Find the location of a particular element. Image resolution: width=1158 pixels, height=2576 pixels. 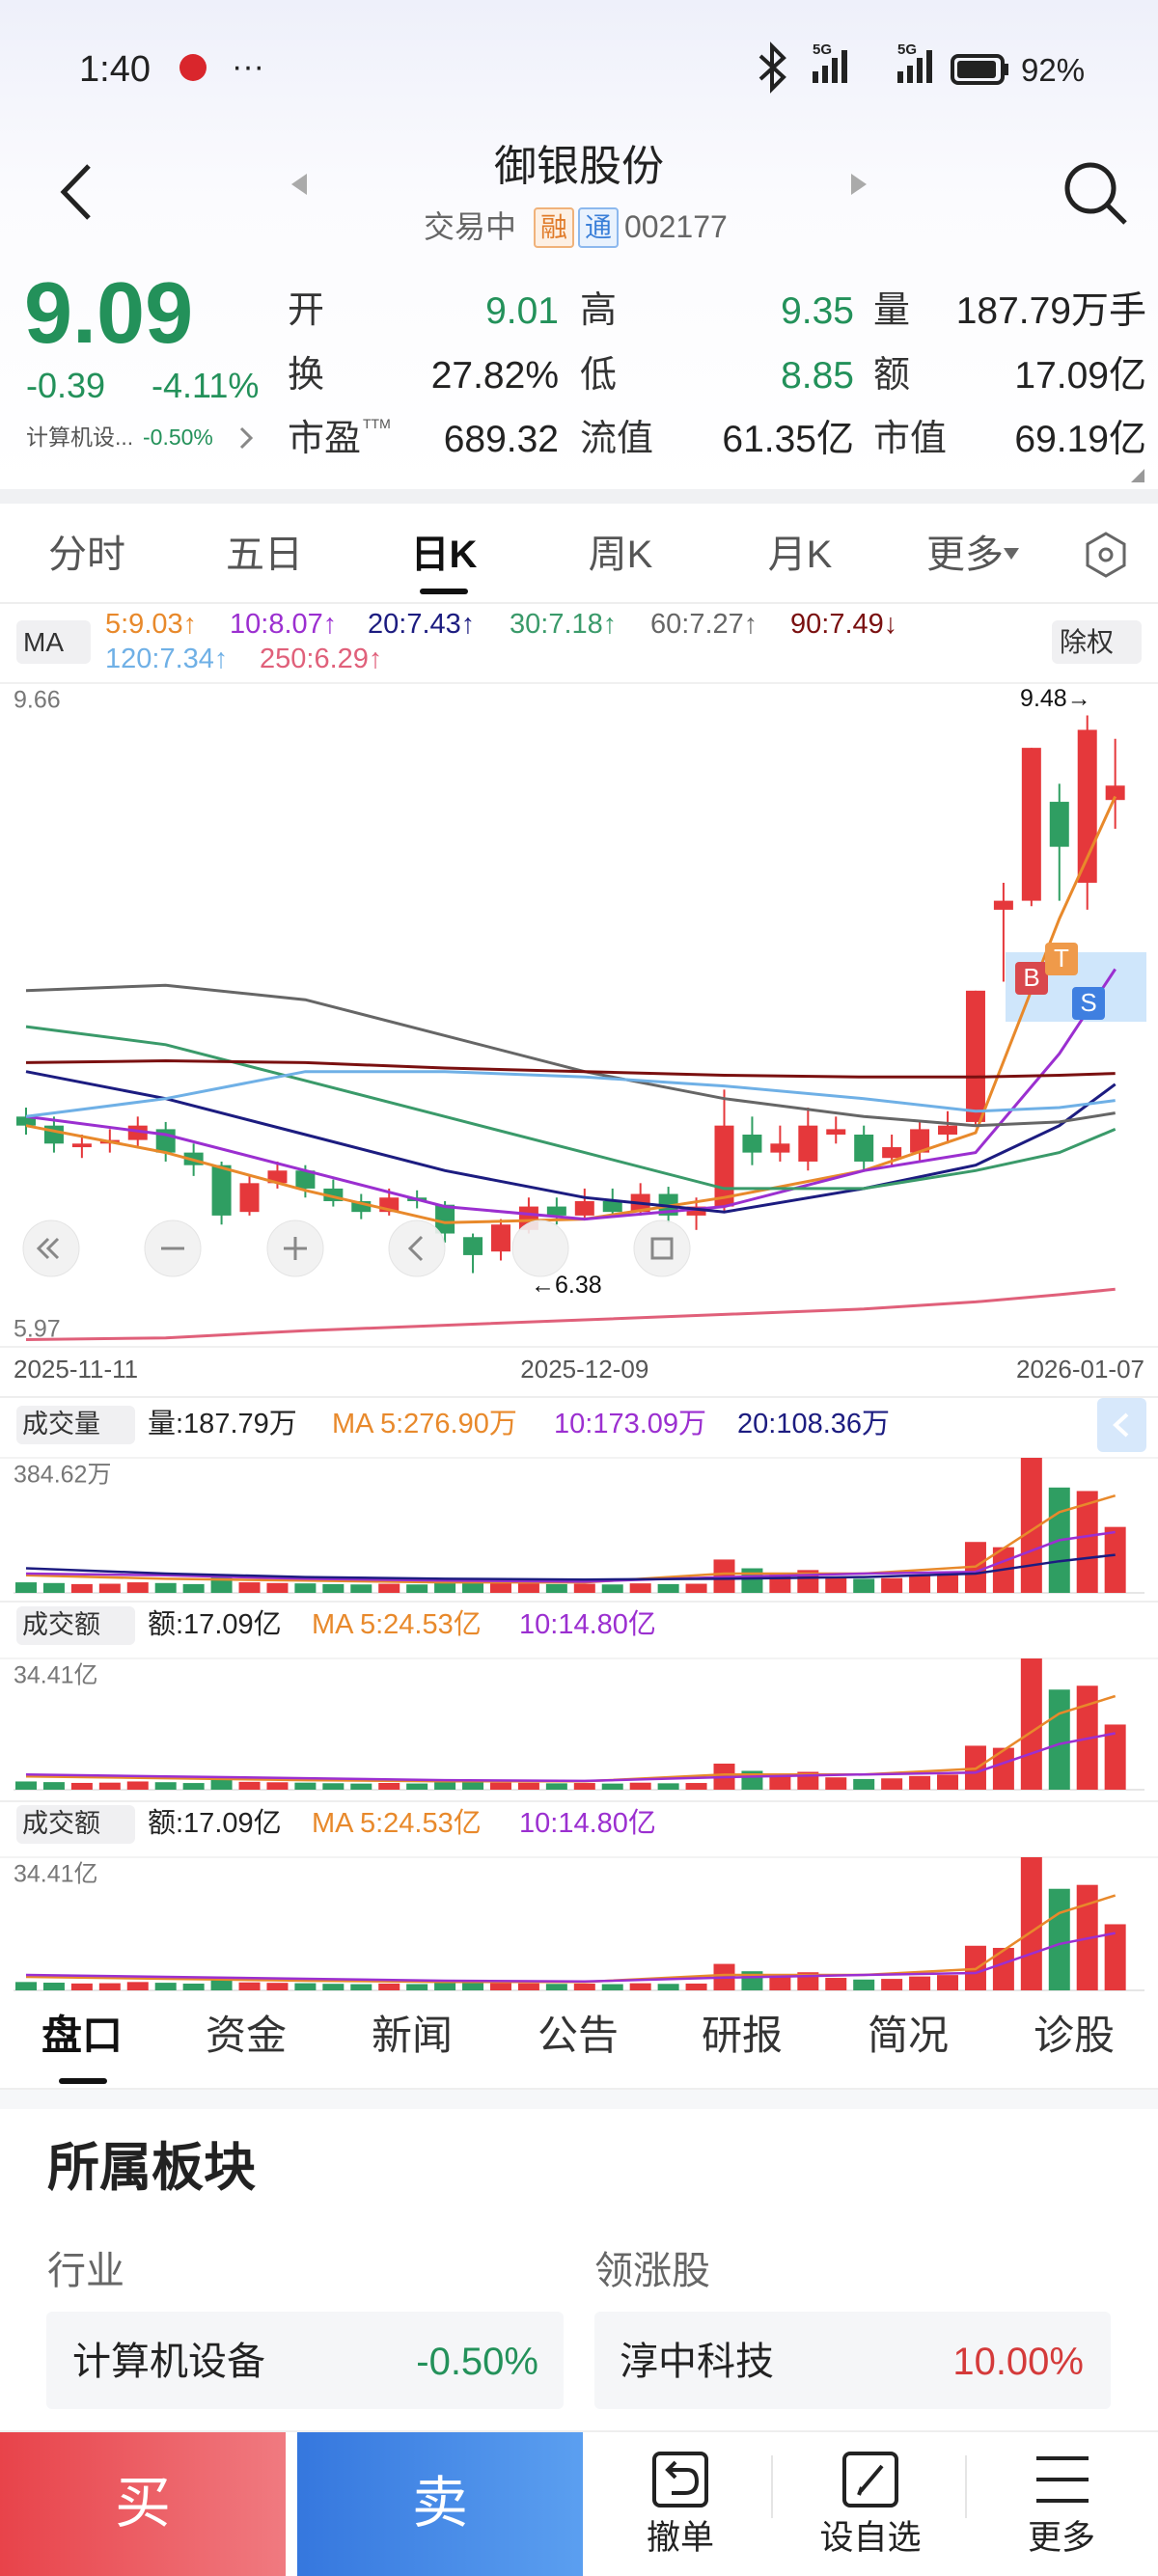

x-tick-label: 2025-11-11 is located at coordinates (76, 1369).